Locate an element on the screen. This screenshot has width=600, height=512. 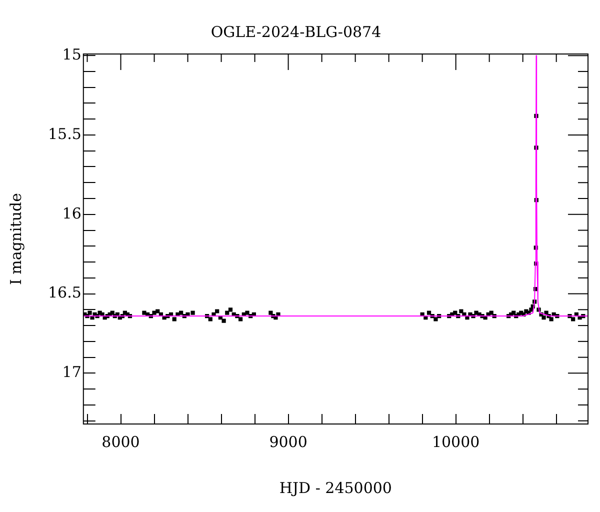
x-axis-title: HJD - 2450000 is located at coordinates (335, 487).